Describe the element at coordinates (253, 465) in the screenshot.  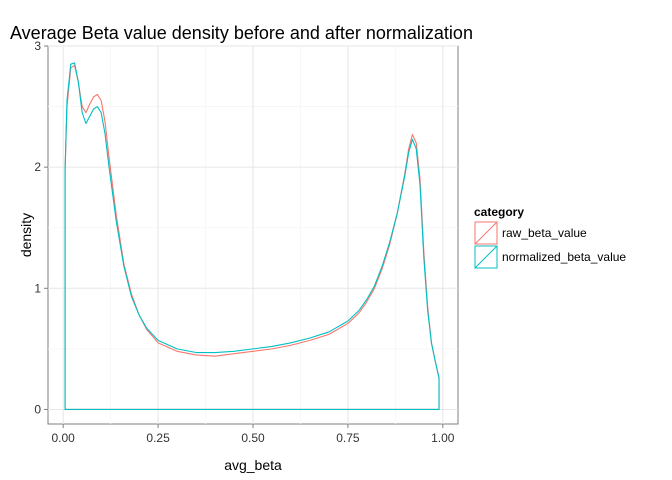
I see `x-axis-title: avg_beta` at that location.